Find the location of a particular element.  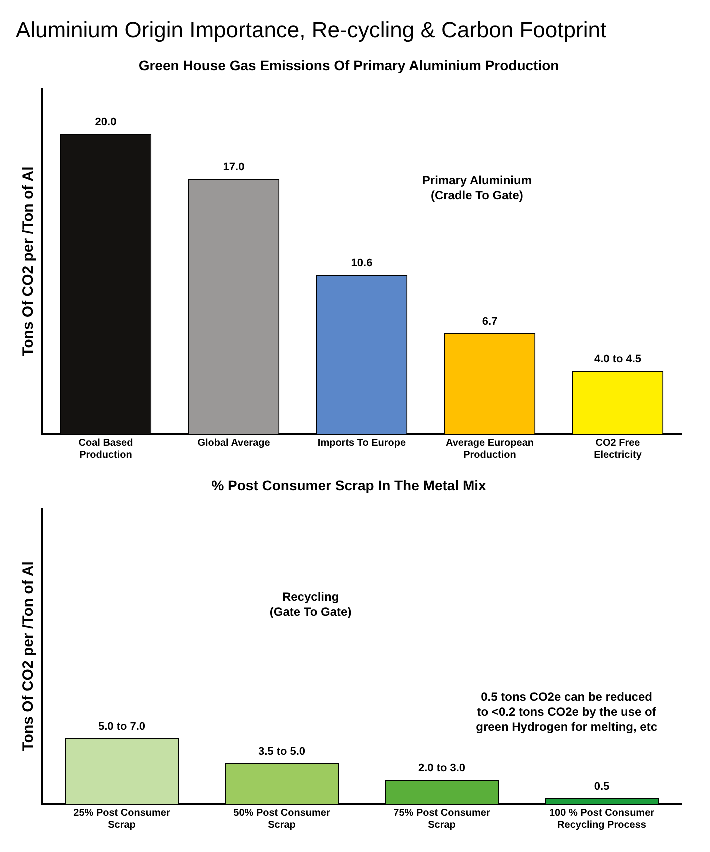

data-label: 17.0 is located at coordinates (234, 168).